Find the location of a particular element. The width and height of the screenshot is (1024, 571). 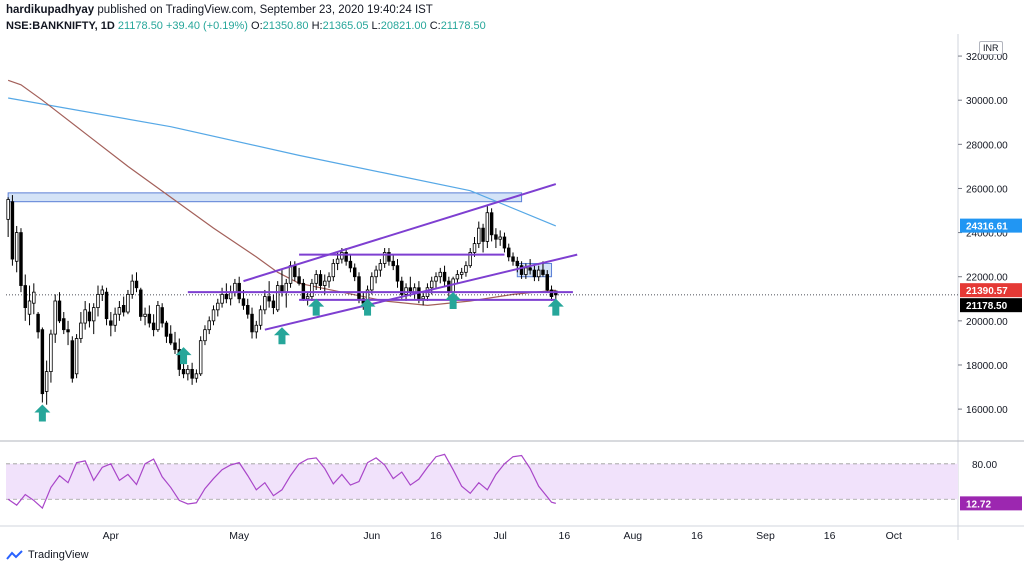

time-tick-label: Apr is located at coordinates (111, 536).